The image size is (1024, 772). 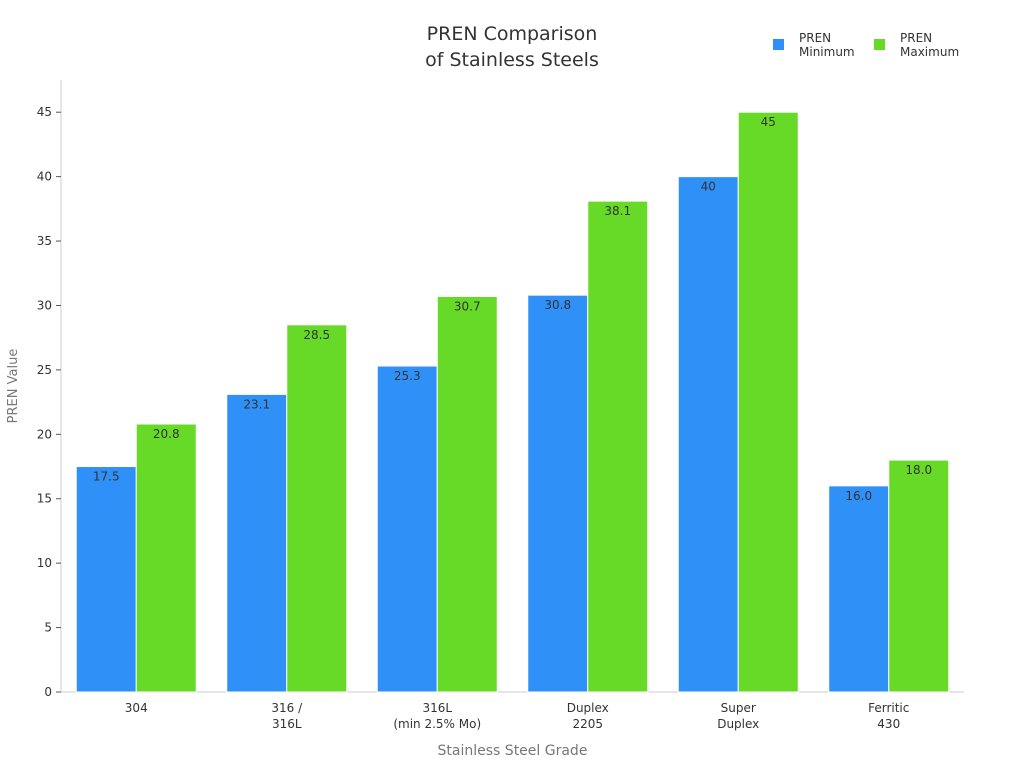 I want to click on legend-label: Minimum, so click(x=827, y=52).